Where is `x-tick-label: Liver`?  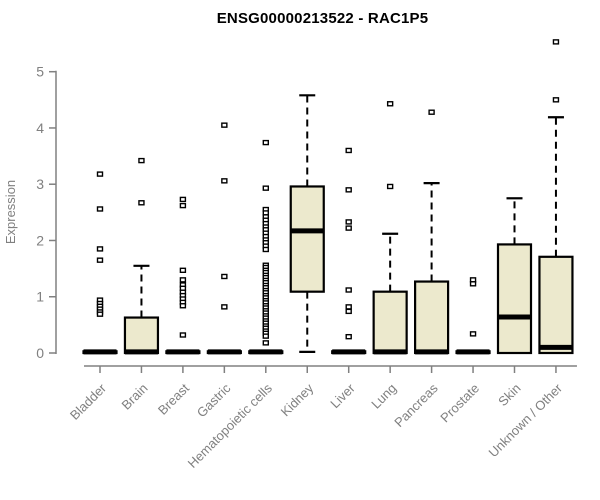
x-tick-label: Liver is located at coordinates (342, 395).